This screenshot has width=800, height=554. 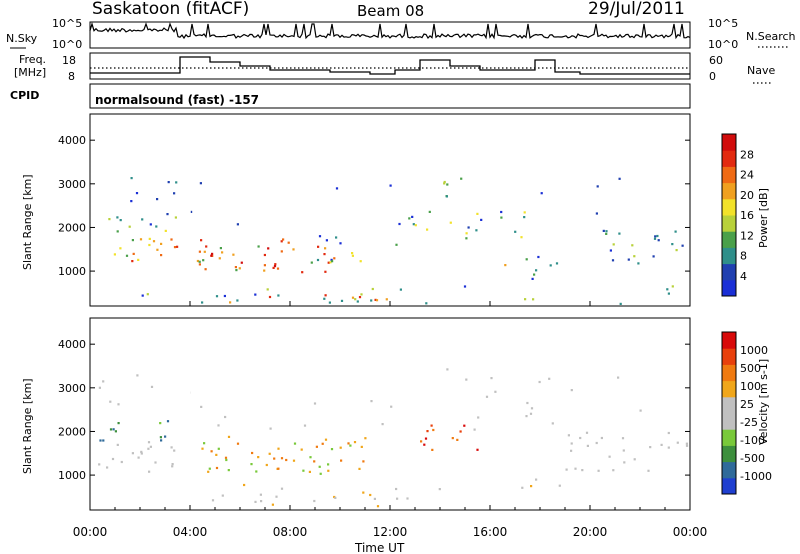 I want to click on velocity-colorbar-tick-label: 1000, so click(x=754, y=350).